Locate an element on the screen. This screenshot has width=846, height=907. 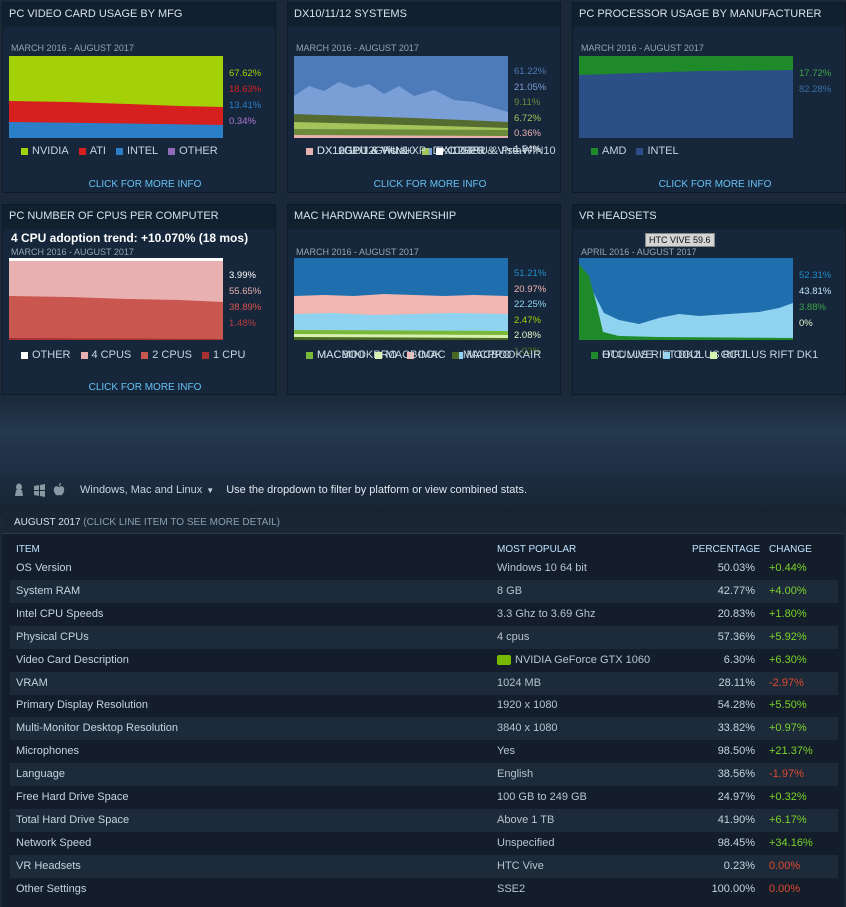
legend-row: OTHER 4 CPUS 2 CPUS 1 CPU is located at coordinates (433, 355).